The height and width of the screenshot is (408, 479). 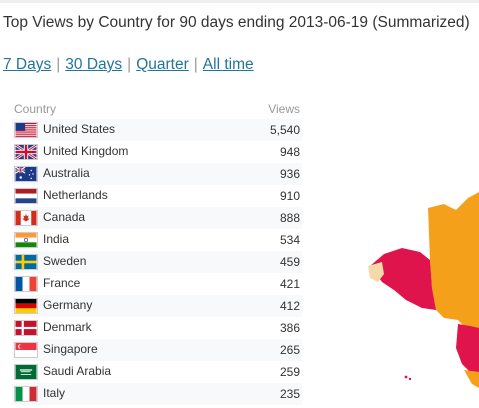 What do you see at coordinates (70, 349) in the screenshot?
I see `country-name: Singapore` at bounding box center [70, 349].